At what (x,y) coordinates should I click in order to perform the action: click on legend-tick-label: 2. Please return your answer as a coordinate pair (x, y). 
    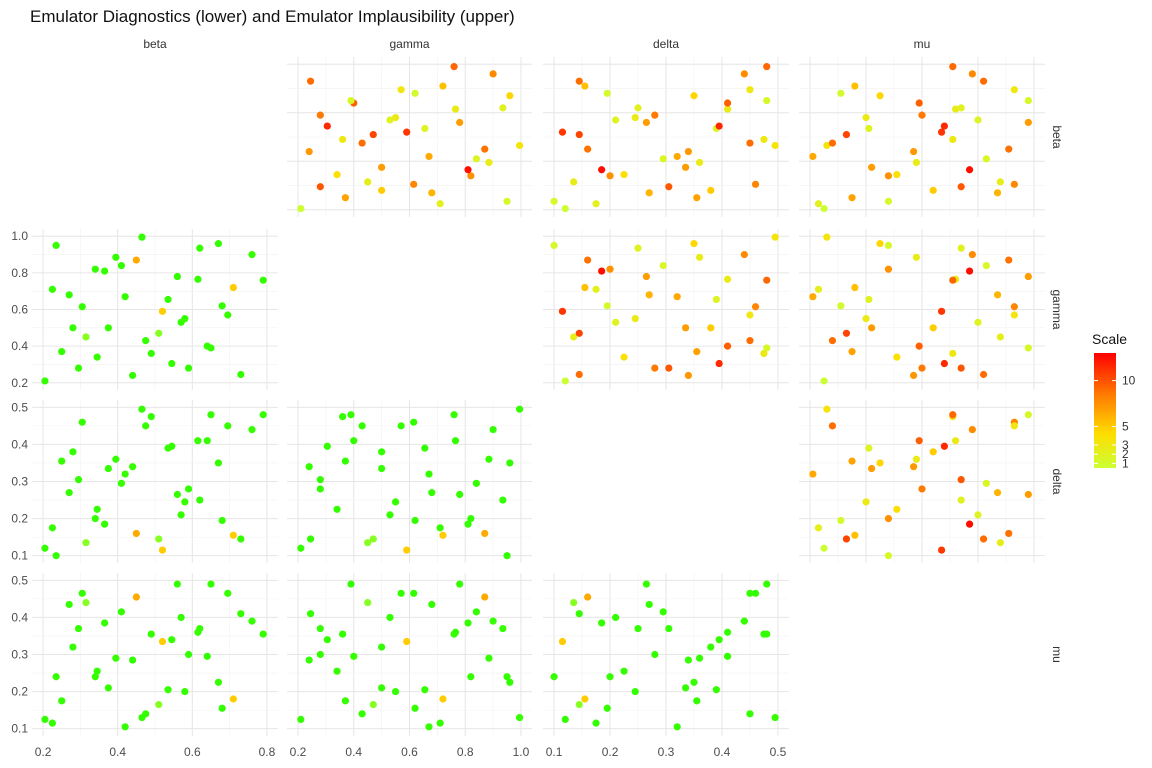
    Looking at the image, I should click on (1125, 454).